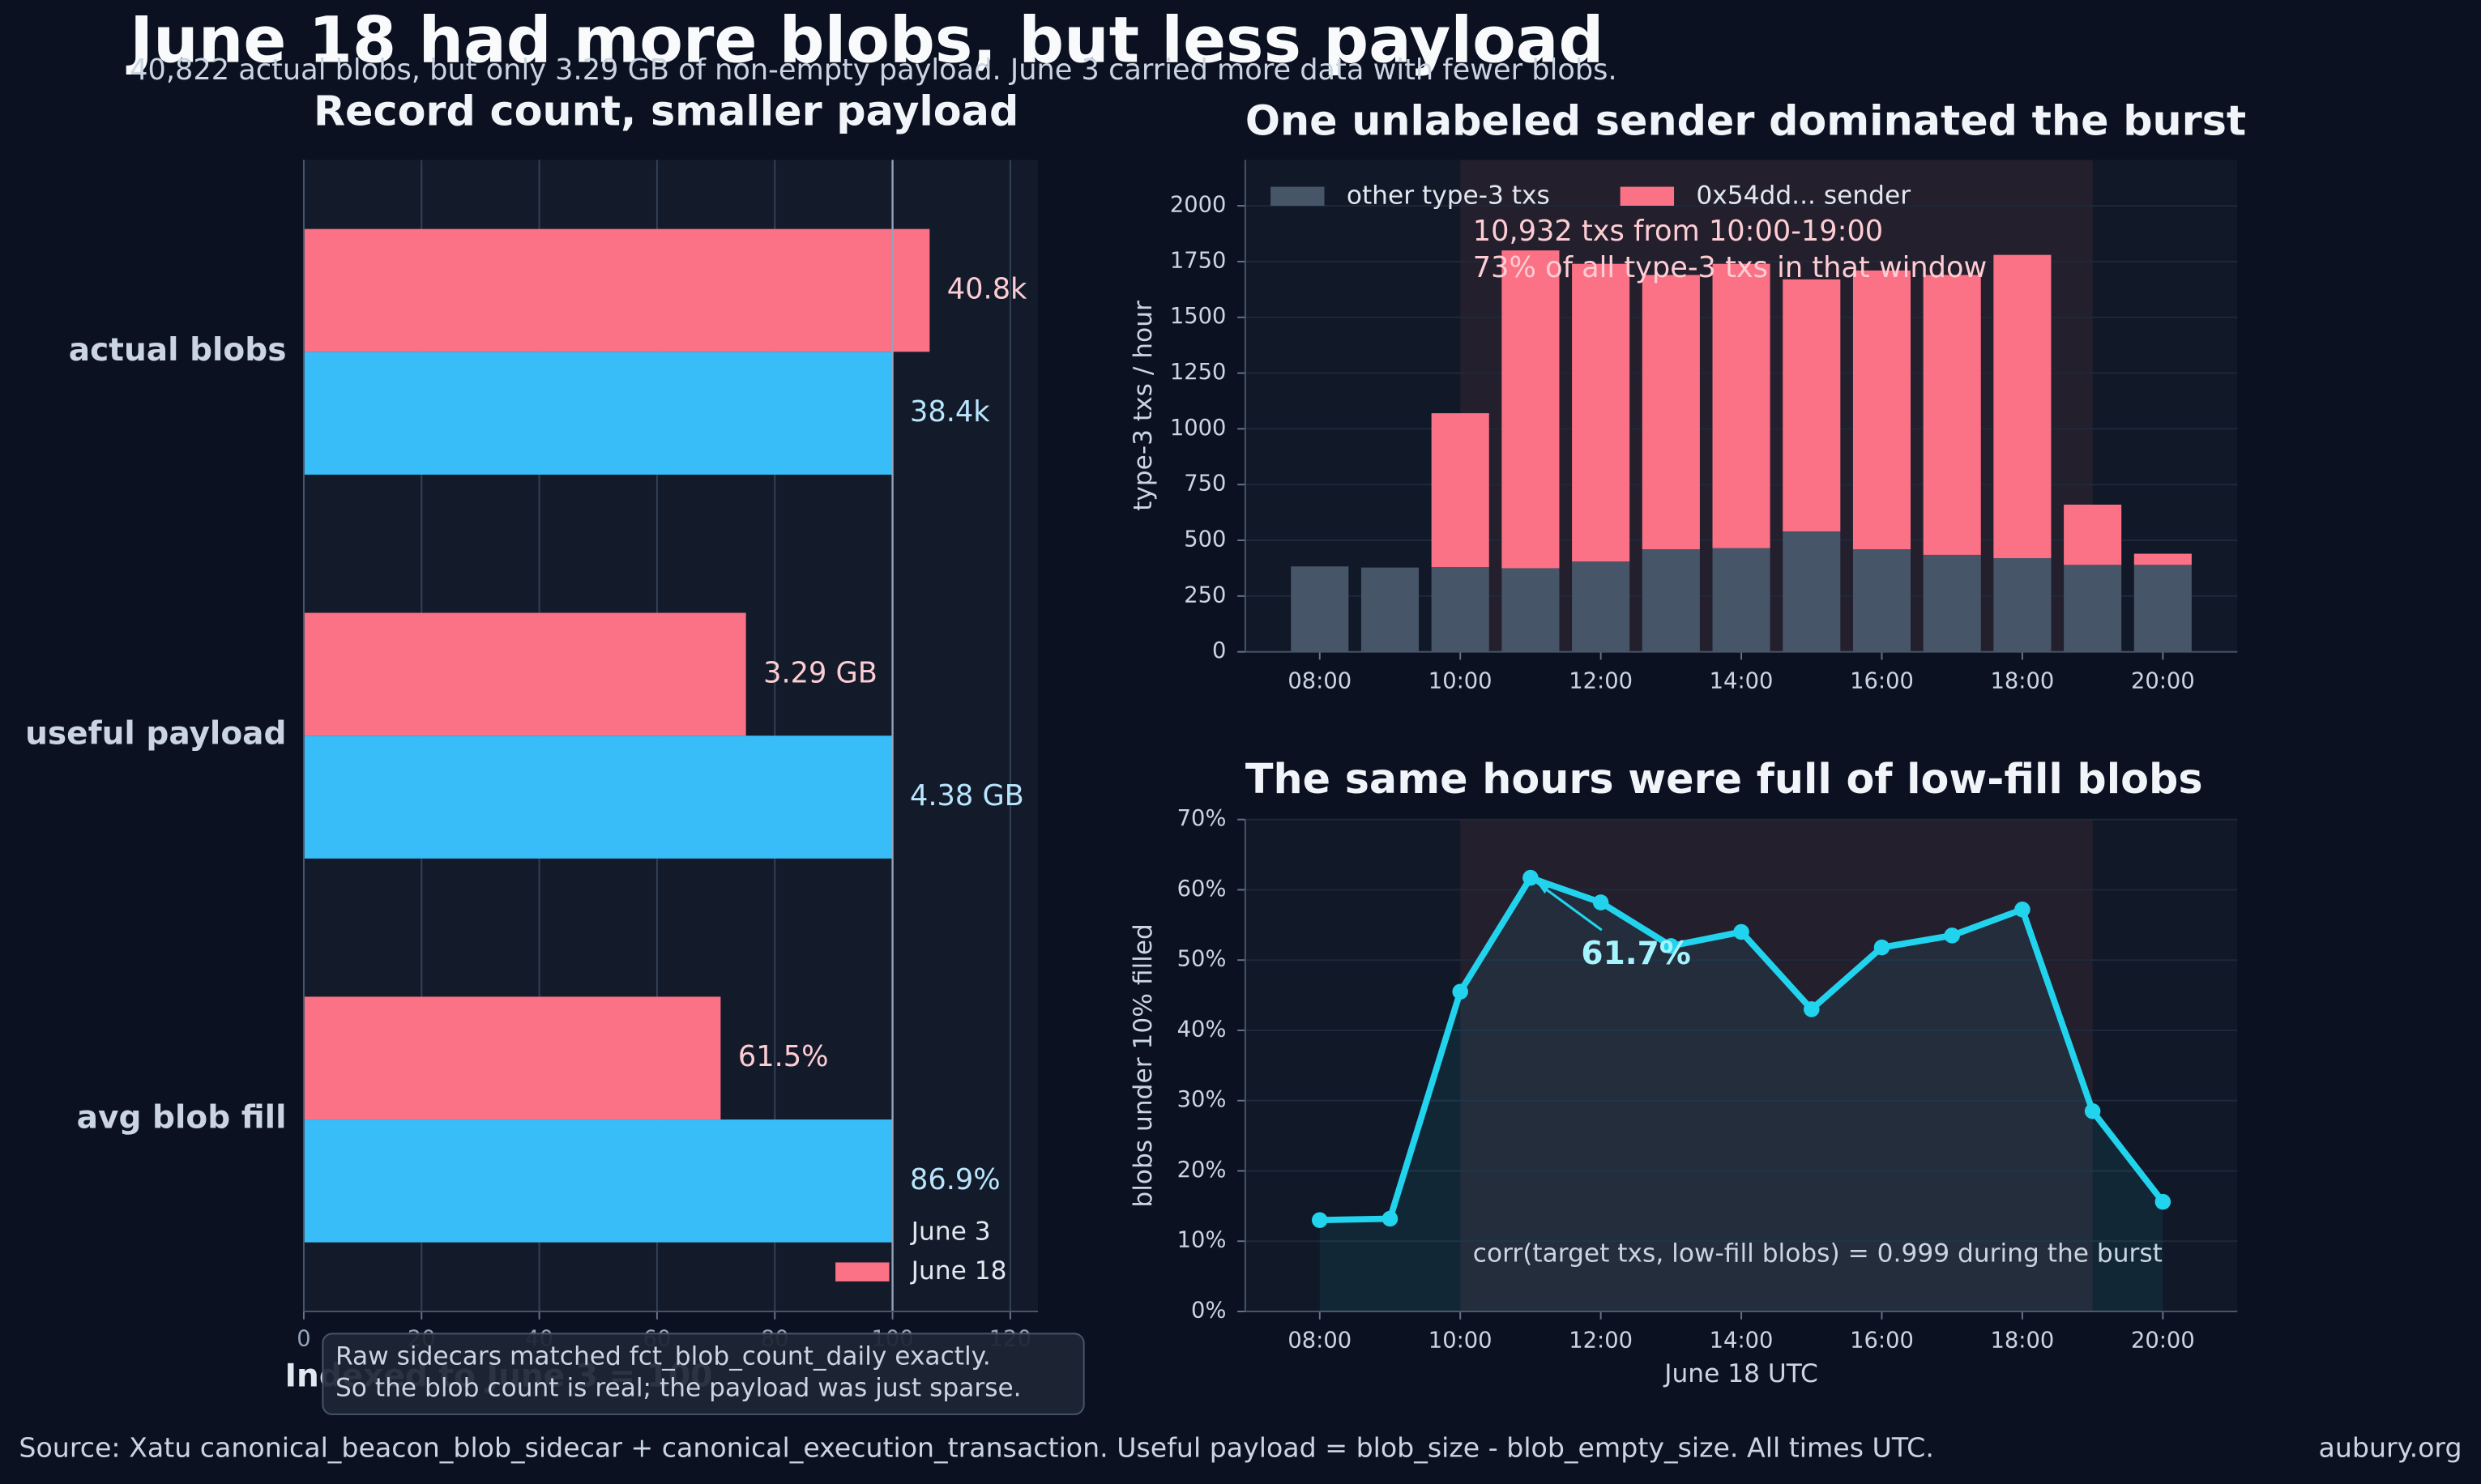  Describe the element at coordinates (1745, 120) in the screenshot. I see `chart-title: One unlabeled sender dominated the burst` at that location.